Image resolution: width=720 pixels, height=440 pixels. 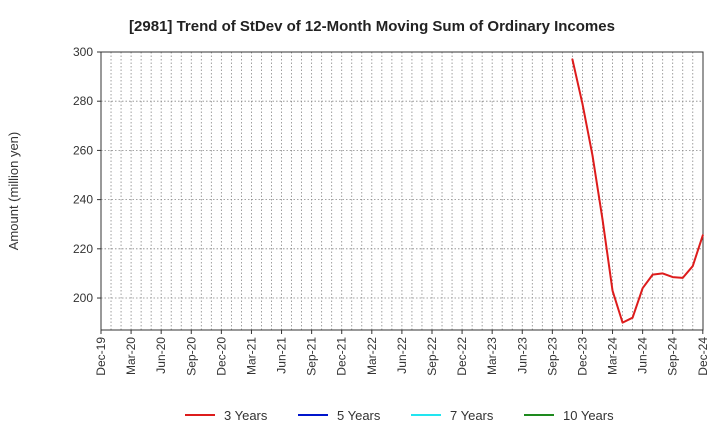 I want to click on x-tick-label: Sep-20, so click(x=191, y=356).